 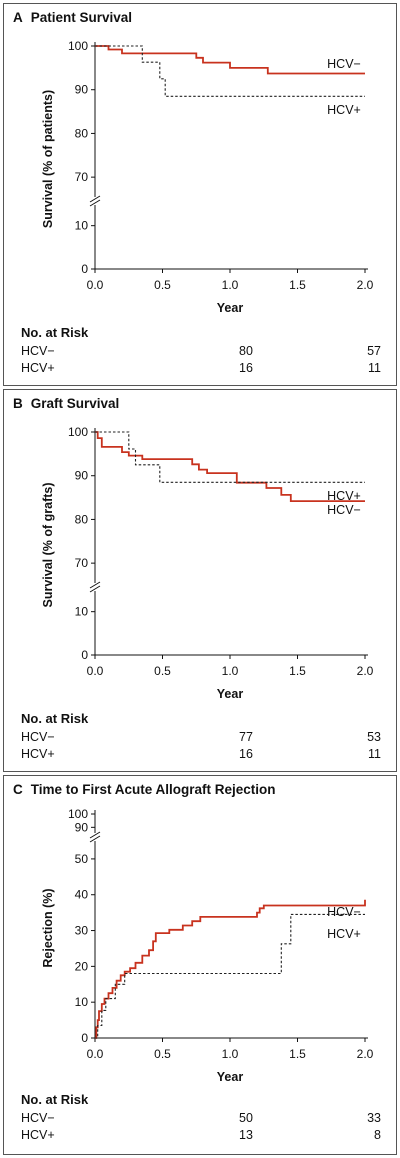 I want to click on y-tick-label: 40, so click(x=82, y=895).